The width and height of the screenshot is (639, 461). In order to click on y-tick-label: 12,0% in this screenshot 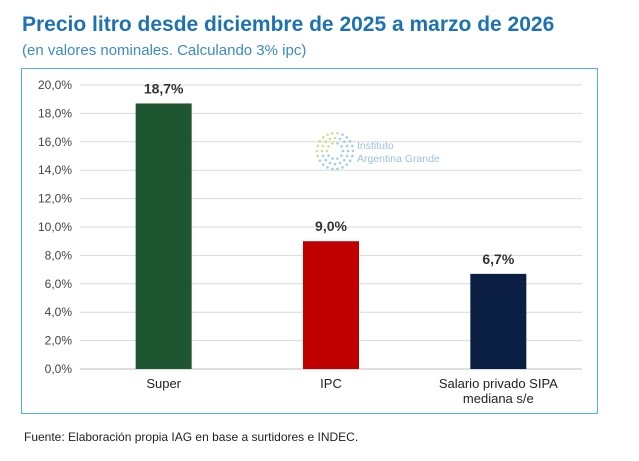, I will do `click(55, 199)`.